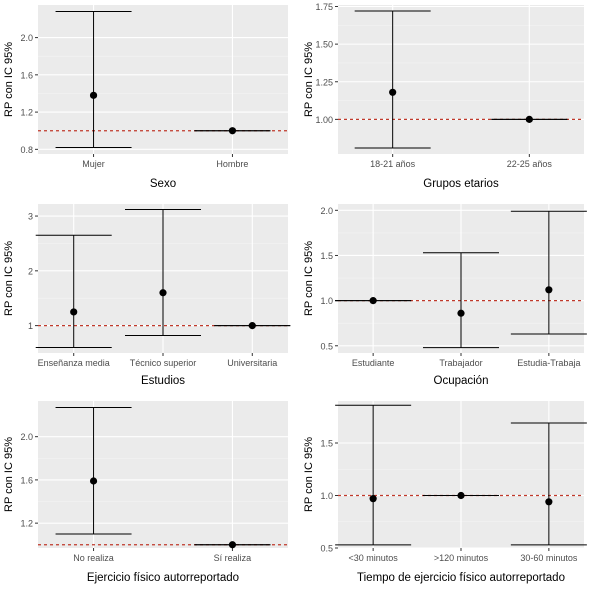 Image resolution: width=589 pixels, height=590 pixels. Describe the element at coordinates (461, 381) in the screenshot. I see `x-axis-title: Ocupación` at that location.